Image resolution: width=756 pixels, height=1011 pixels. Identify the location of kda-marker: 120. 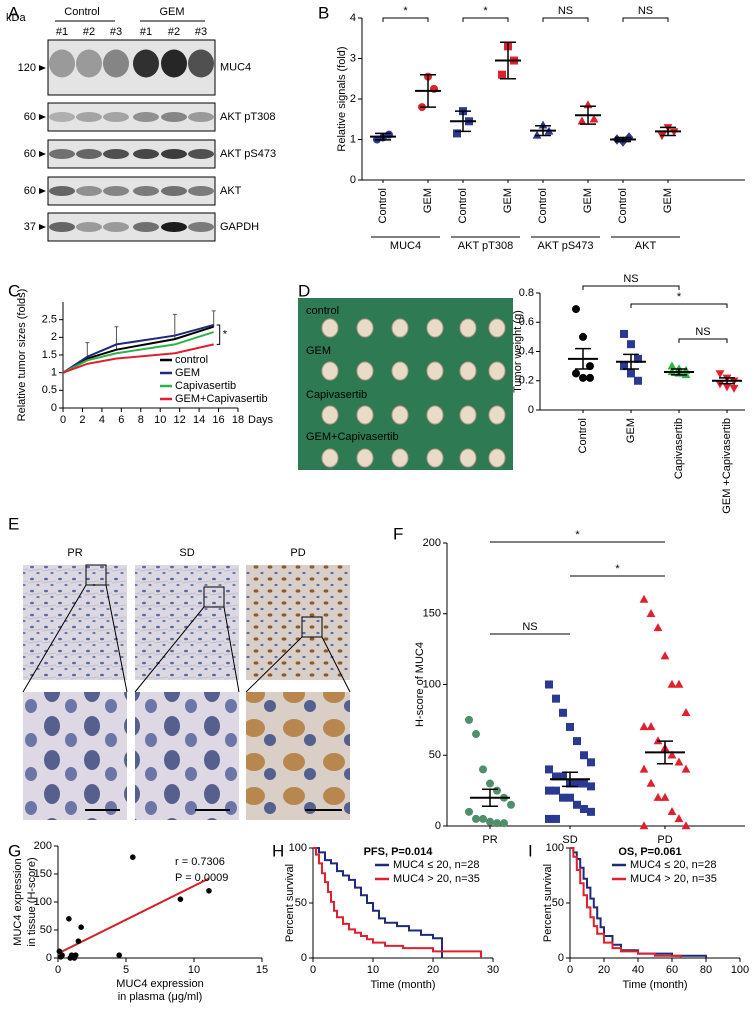
(27, 68).